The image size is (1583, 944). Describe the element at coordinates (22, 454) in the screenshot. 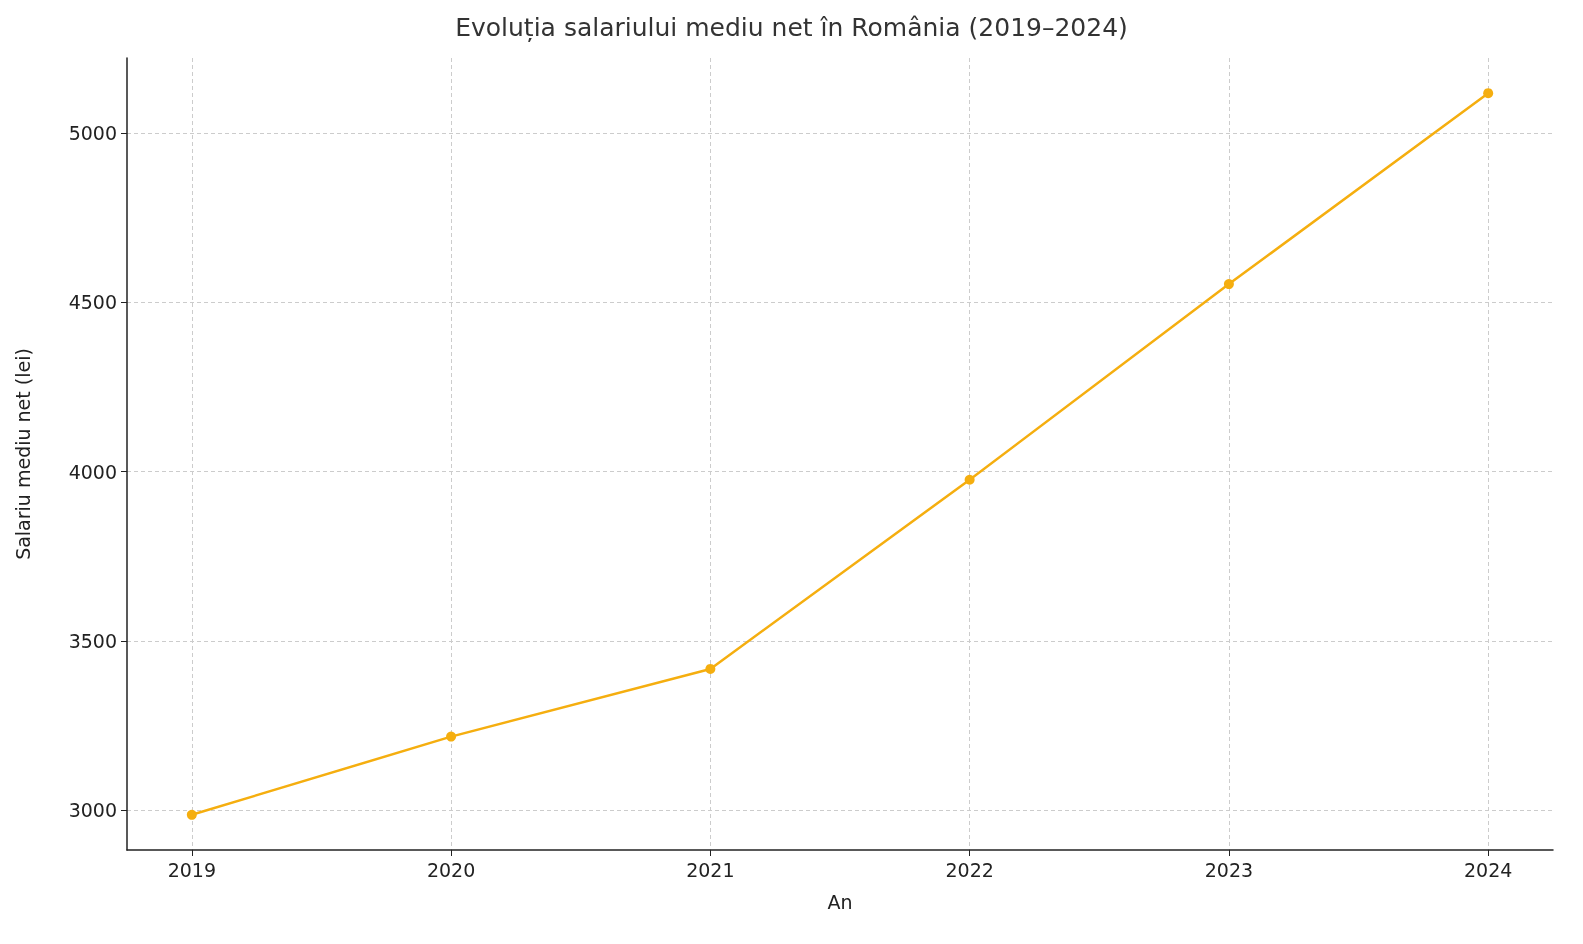

I see `y-axis-title: Salariu mediu net (lei)` at that location.